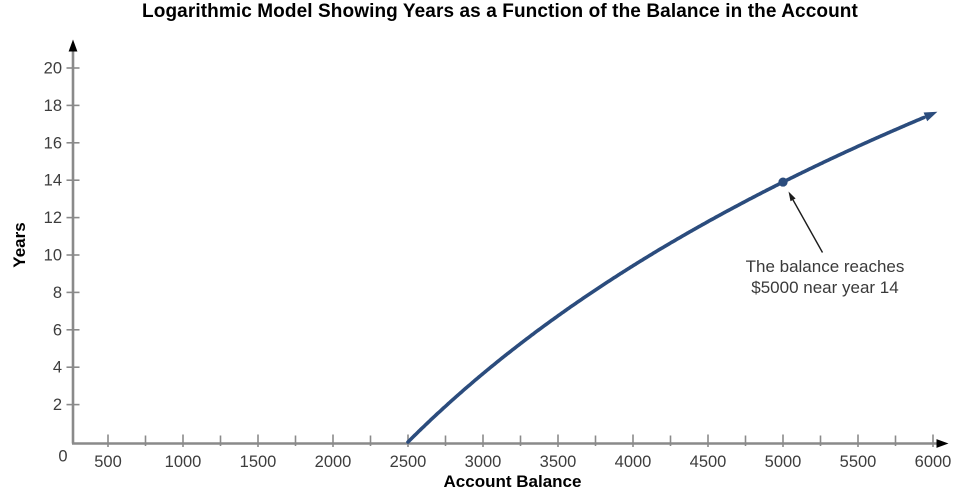 This screenshot has width=975, height=497. I want to click on tick-label: 5000, so click(783, 462).